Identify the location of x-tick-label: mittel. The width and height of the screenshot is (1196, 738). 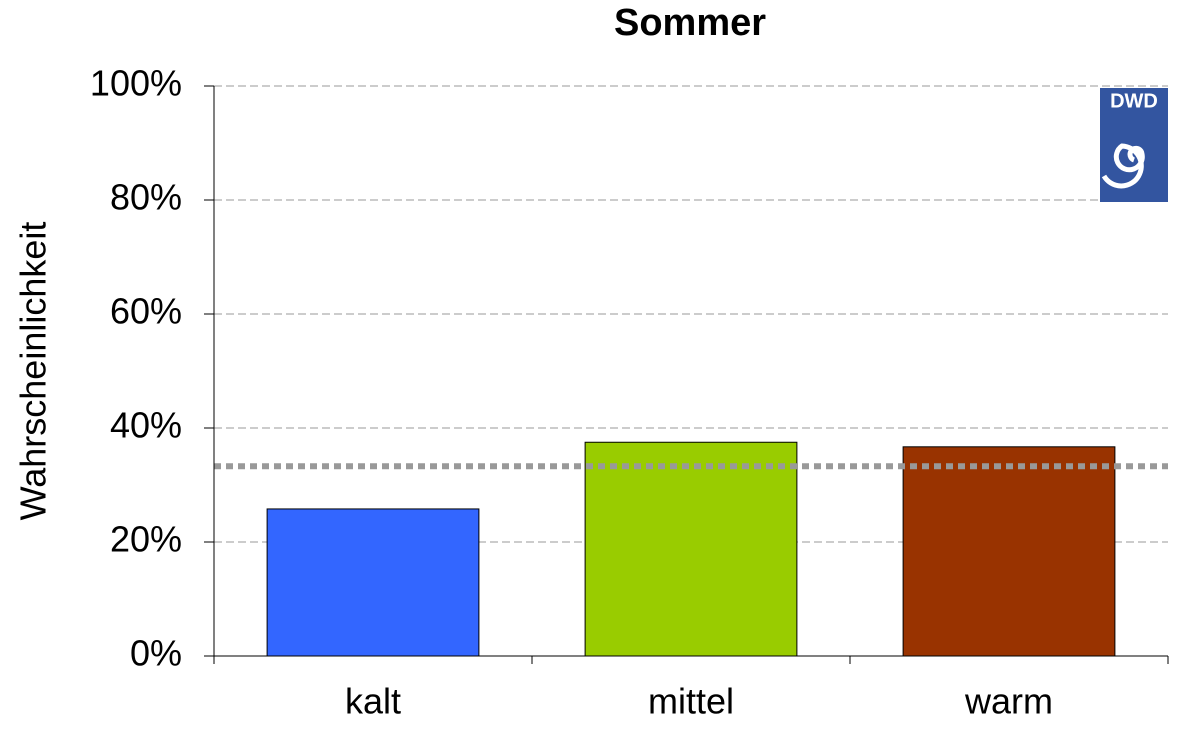
(691, 701).